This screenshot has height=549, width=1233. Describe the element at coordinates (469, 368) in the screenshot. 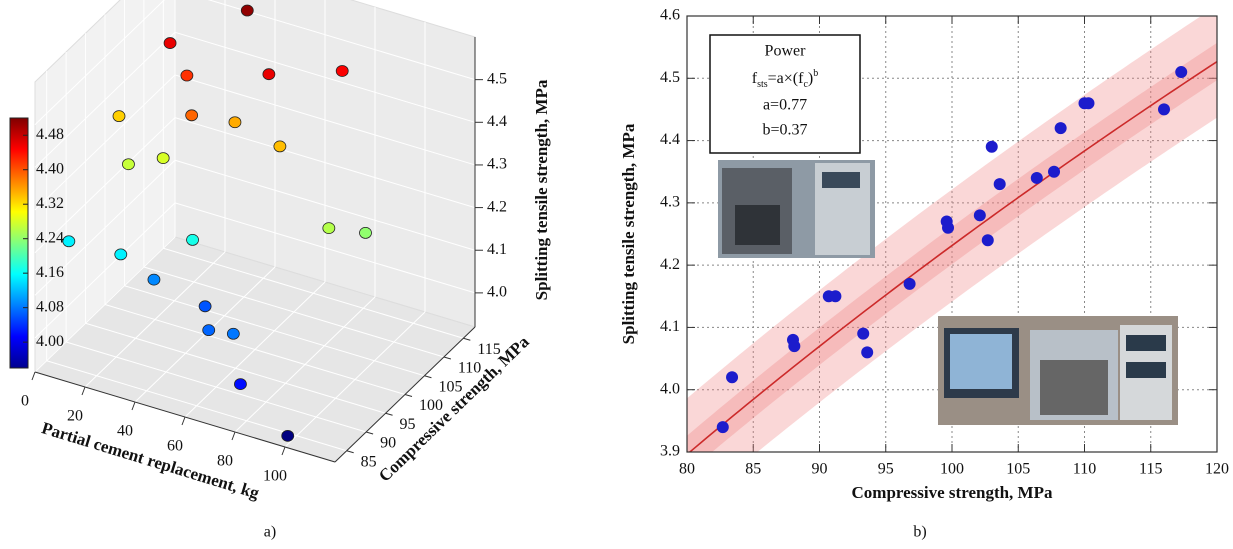

I see `y-tick-label: 110` at that location.